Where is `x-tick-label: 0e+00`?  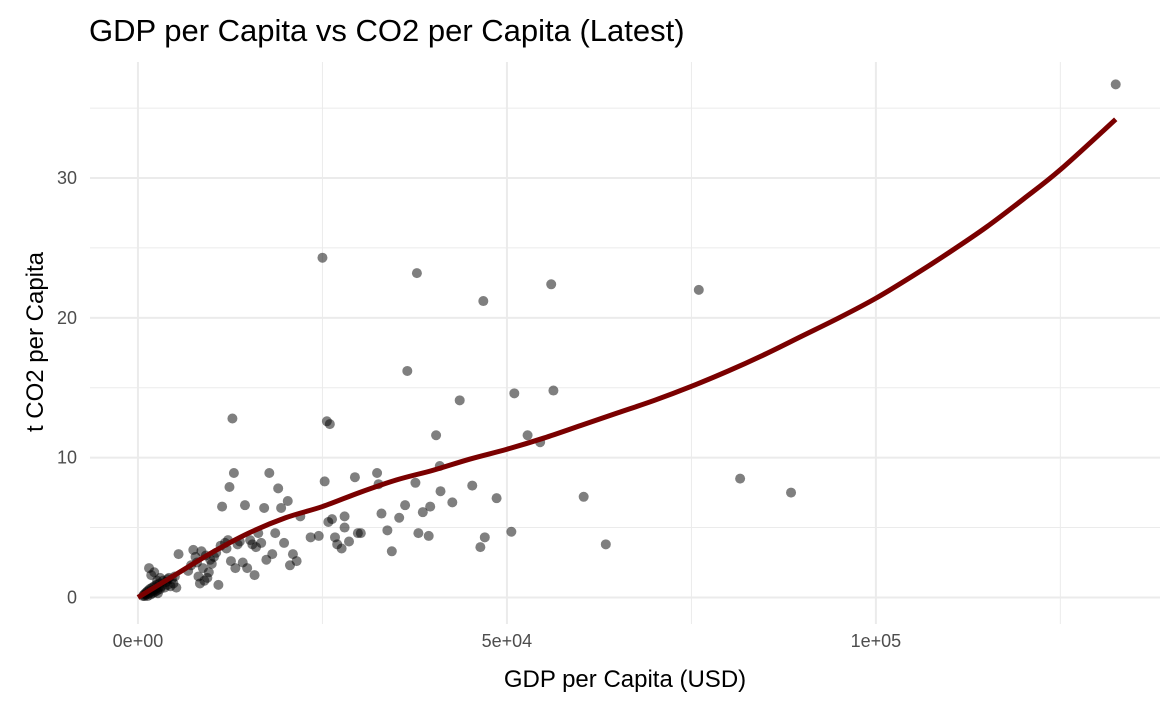
x-tick-label: 0e+00 is located at coordinates (138, 641).